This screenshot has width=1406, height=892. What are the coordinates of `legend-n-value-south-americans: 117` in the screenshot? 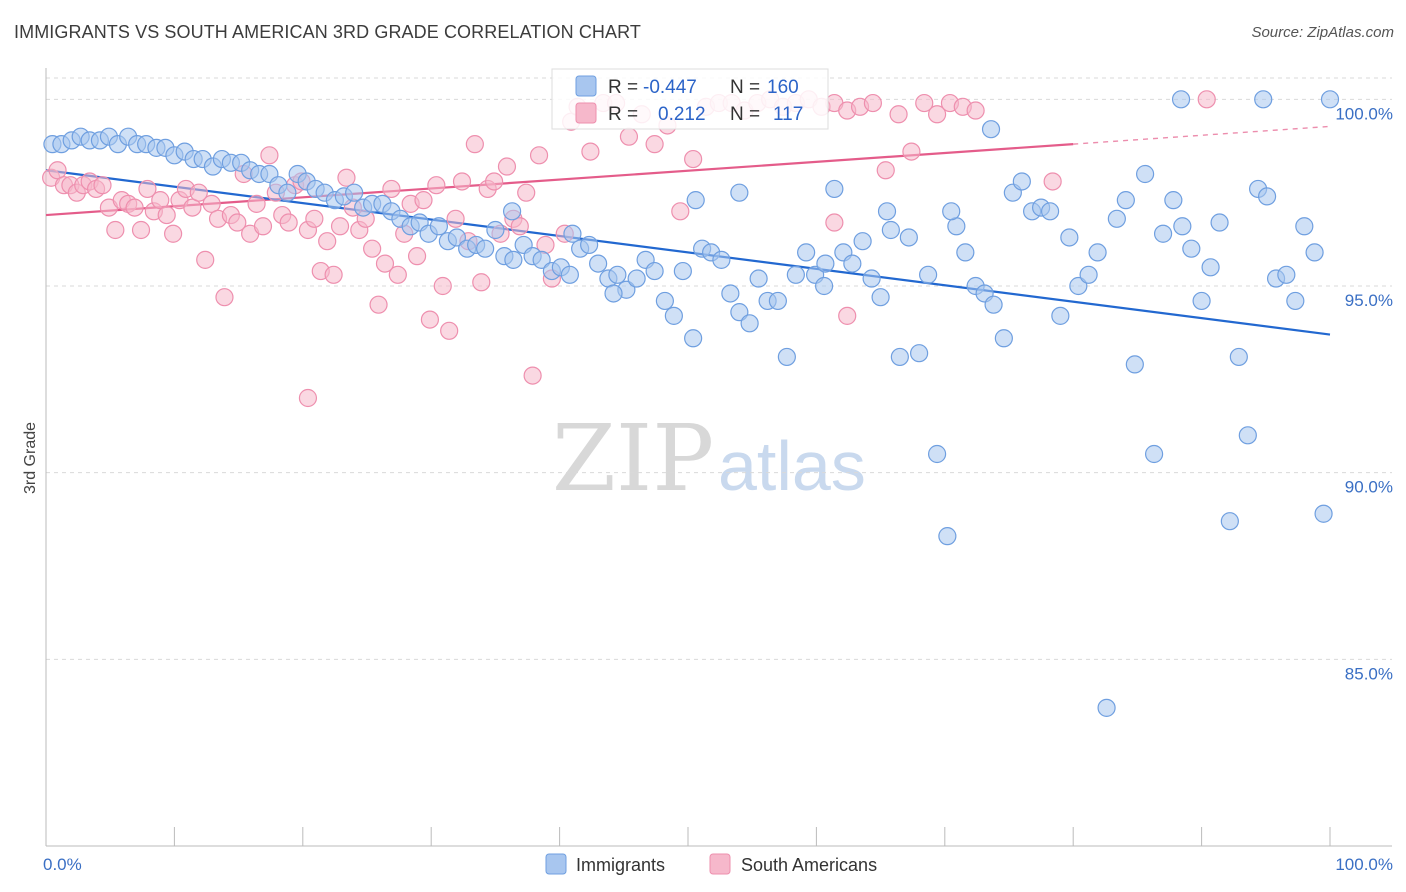 It's located at (788, 114).